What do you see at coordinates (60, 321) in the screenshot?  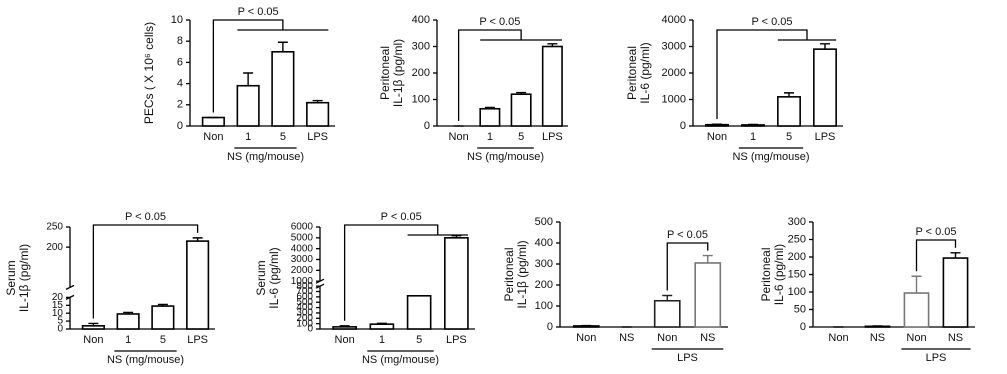 I see `y-tick-label: 5` at bounding box center [60, 321].